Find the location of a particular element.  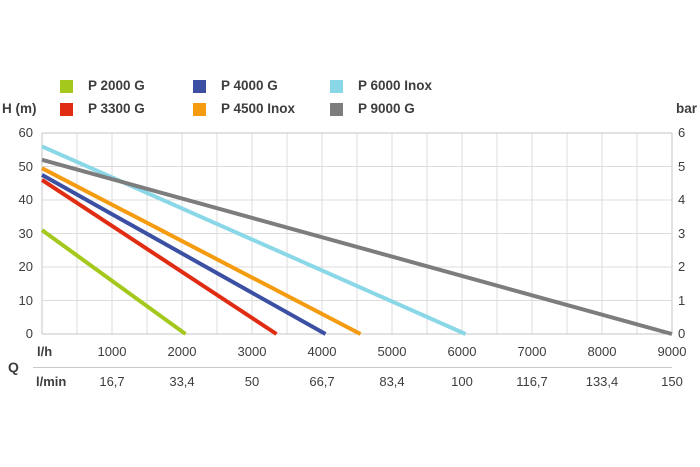

x-tick-lmin: 100 is located at coordinates (462, 381).